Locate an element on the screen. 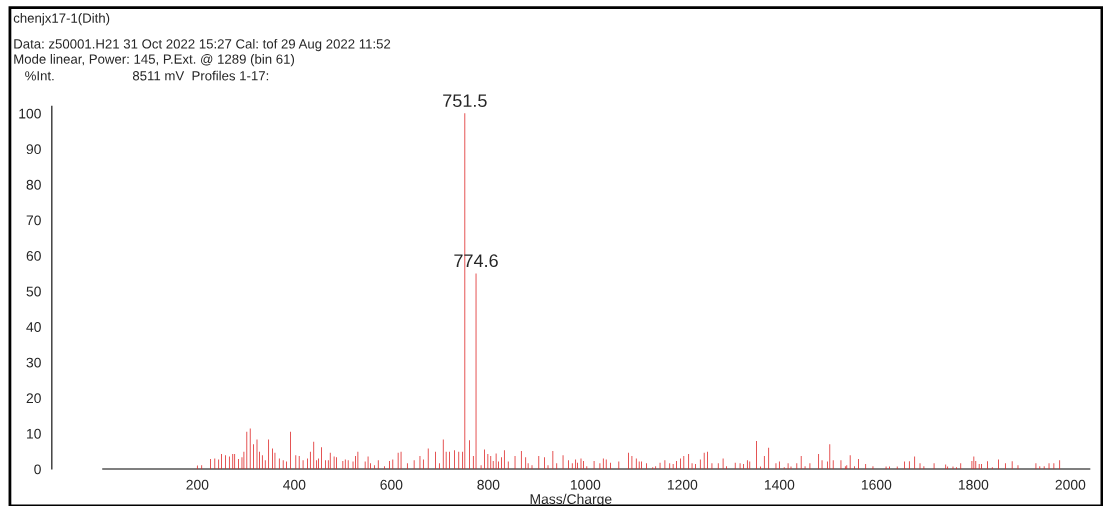 The width and height of the screenshot is (1103, 506). y-tick-label: 40 is located at coordinates (33, 327).